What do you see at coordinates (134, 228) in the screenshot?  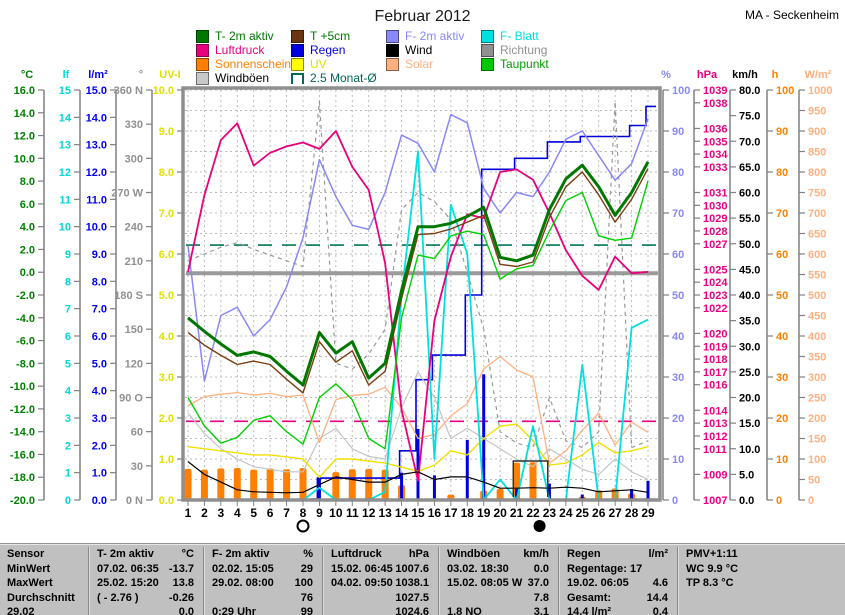 I see `axis-tick-label-deg: 240` at bounding box center [134, 228].